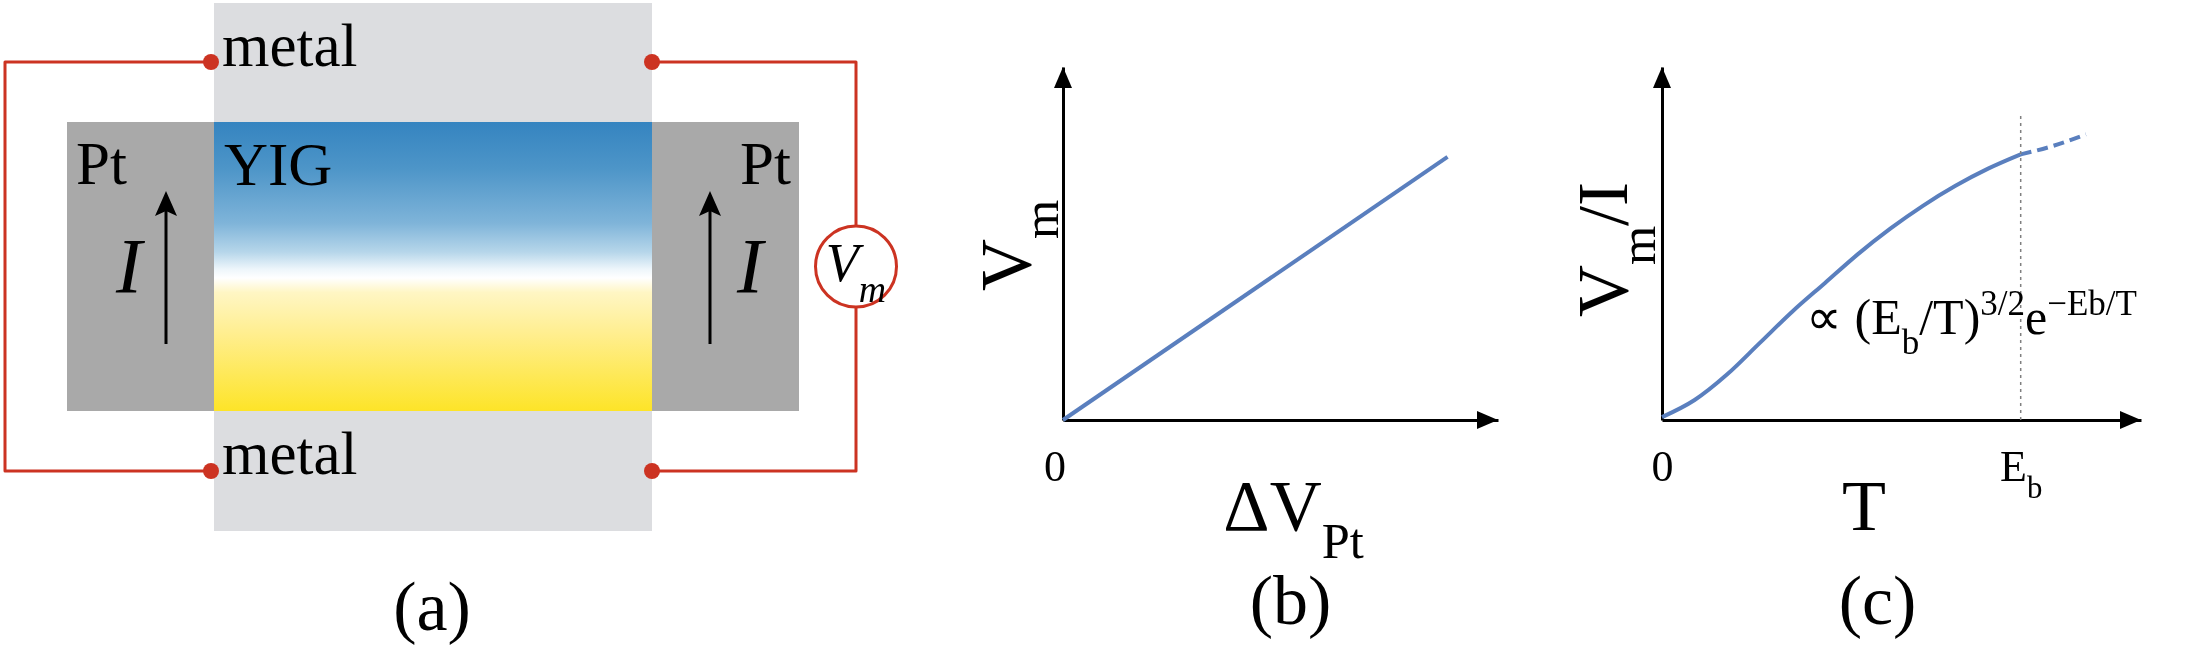 The width and height of the screenshot is (2209, 646). Describe the element at coordinates (1971, 322) in the screenshot. I see `annotation: ∝ (E$_{b}$/T)$^{3/2}$e$^{−Eb/T}$` at that location.